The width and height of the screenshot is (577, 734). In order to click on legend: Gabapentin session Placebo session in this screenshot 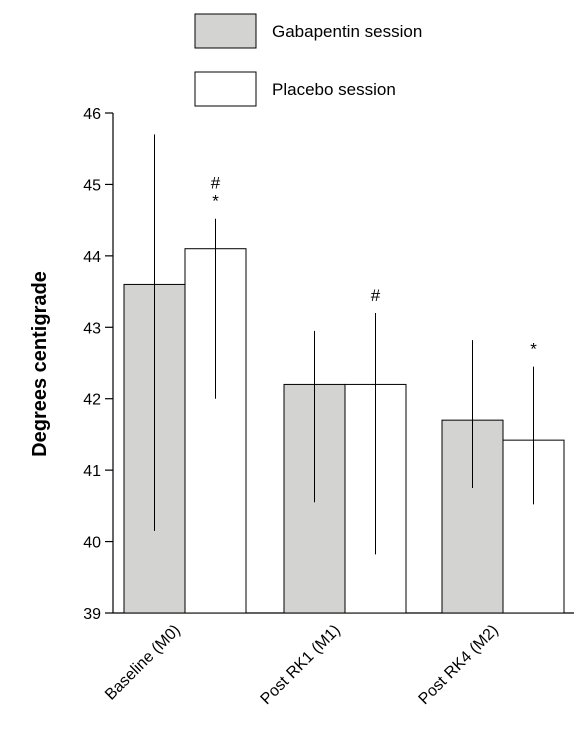, I will do `click(308, 60)`.